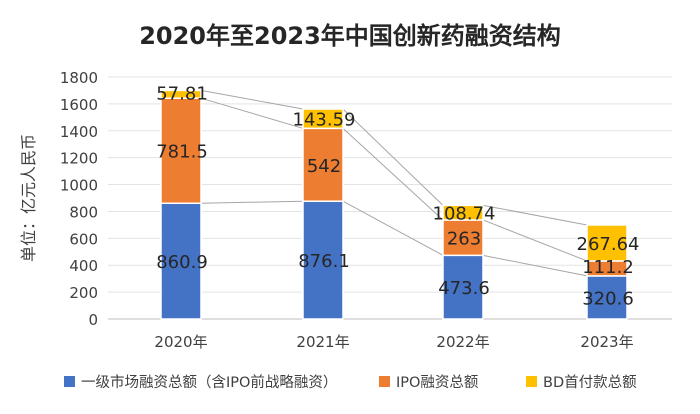  I want to click on y-tick-label: 1600, so click(79, 105).